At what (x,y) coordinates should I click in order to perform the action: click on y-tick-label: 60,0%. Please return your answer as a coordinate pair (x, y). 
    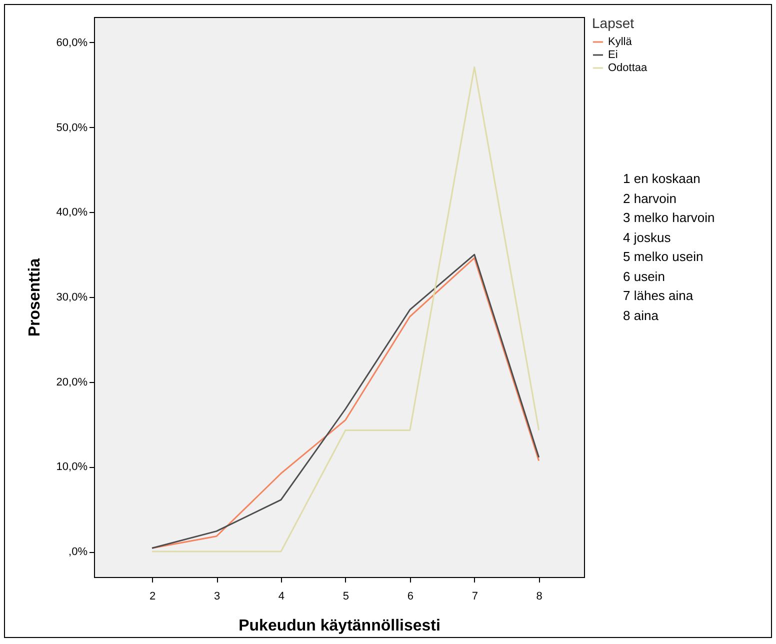
    Looking at the image, I should click on (72, 42).